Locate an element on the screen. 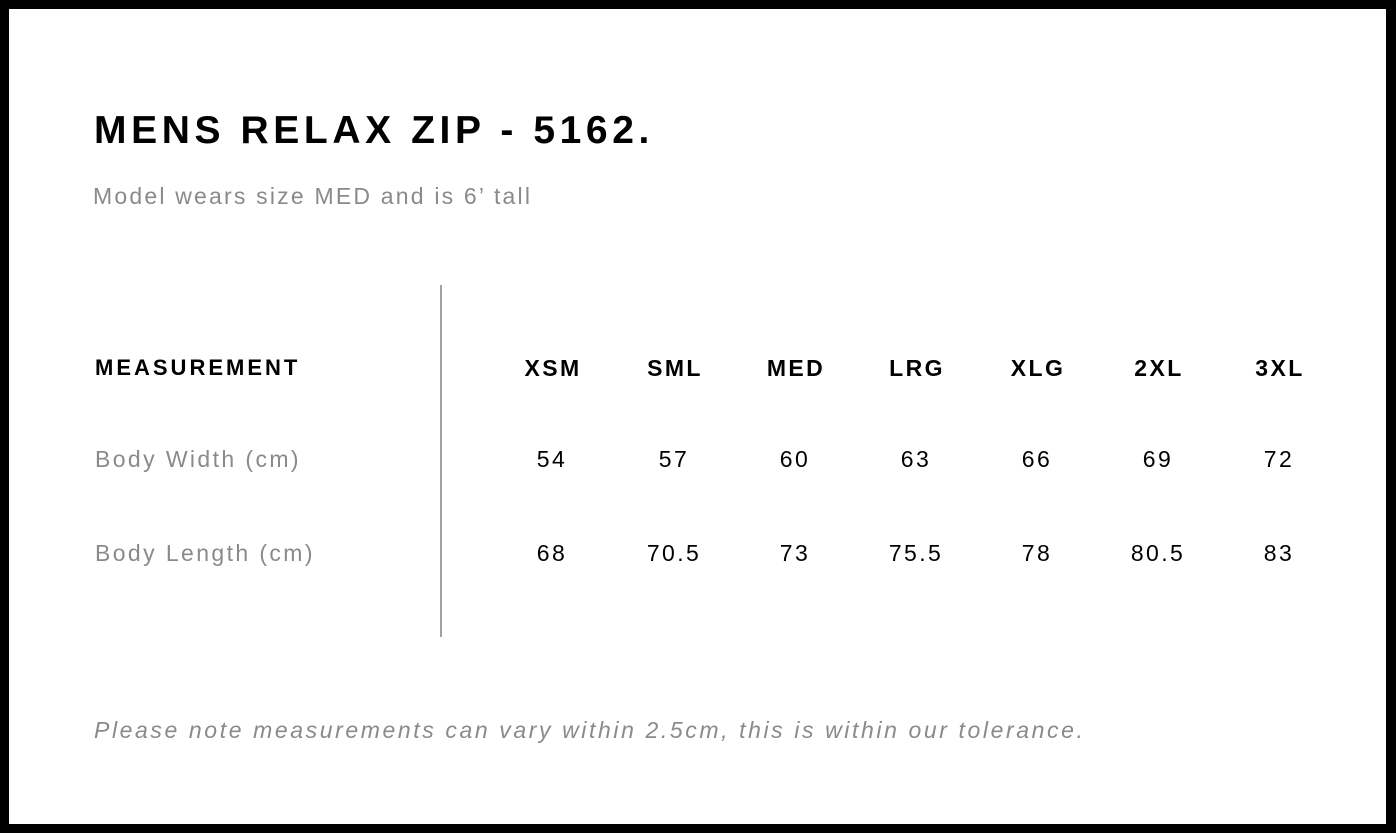 The width and height of the screenshot is (1396, 833). column-divider is located at coordinates (441, 461).